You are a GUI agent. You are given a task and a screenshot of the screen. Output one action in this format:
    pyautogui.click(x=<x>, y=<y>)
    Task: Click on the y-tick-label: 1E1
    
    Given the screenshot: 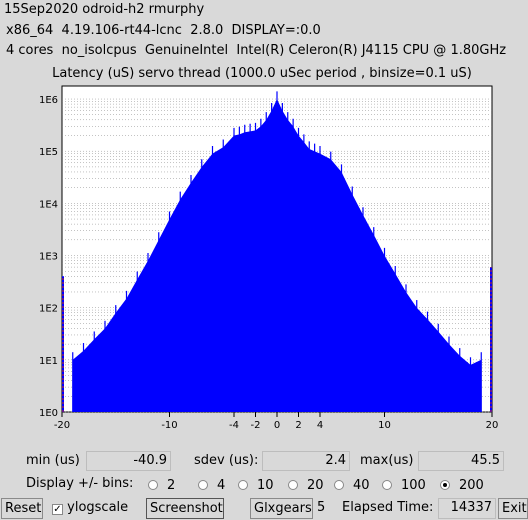 What is the action you would take?
    pyautogui.click(x=48, y=361)
    